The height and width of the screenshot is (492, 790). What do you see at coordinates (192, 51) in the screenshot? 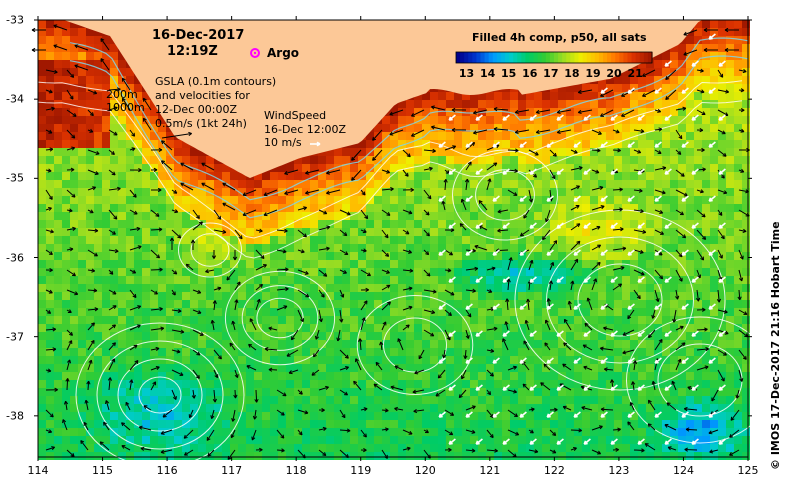
I see `map-time: 12:19Z` at bounding box center [192, 51].